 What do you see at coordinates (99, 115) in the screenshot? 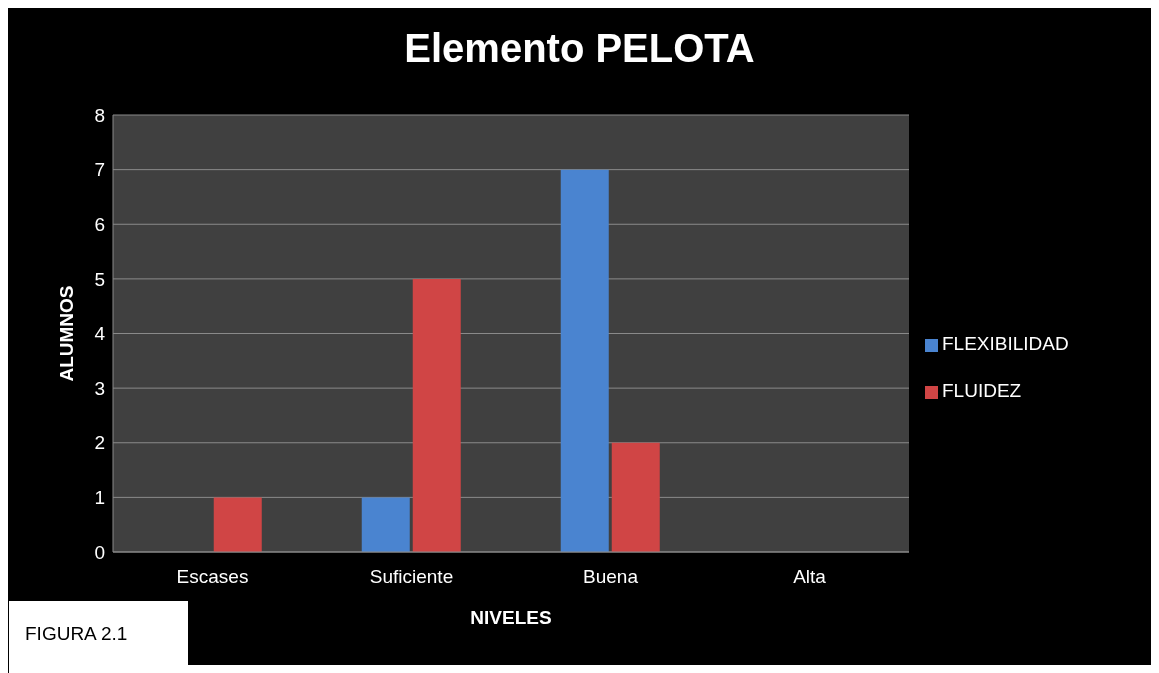
I see `y-tick-label: 8` at bounding box center [99, 115].